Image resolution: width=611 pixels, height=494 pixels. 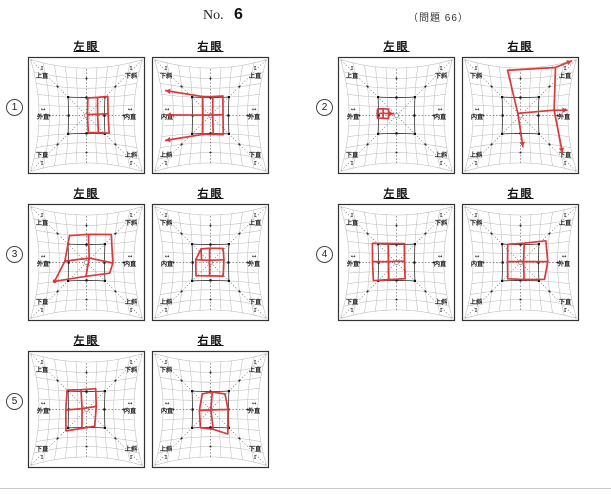 I want to click on muscle-label-bottom-left: 下直, so click(x=42, y=155).